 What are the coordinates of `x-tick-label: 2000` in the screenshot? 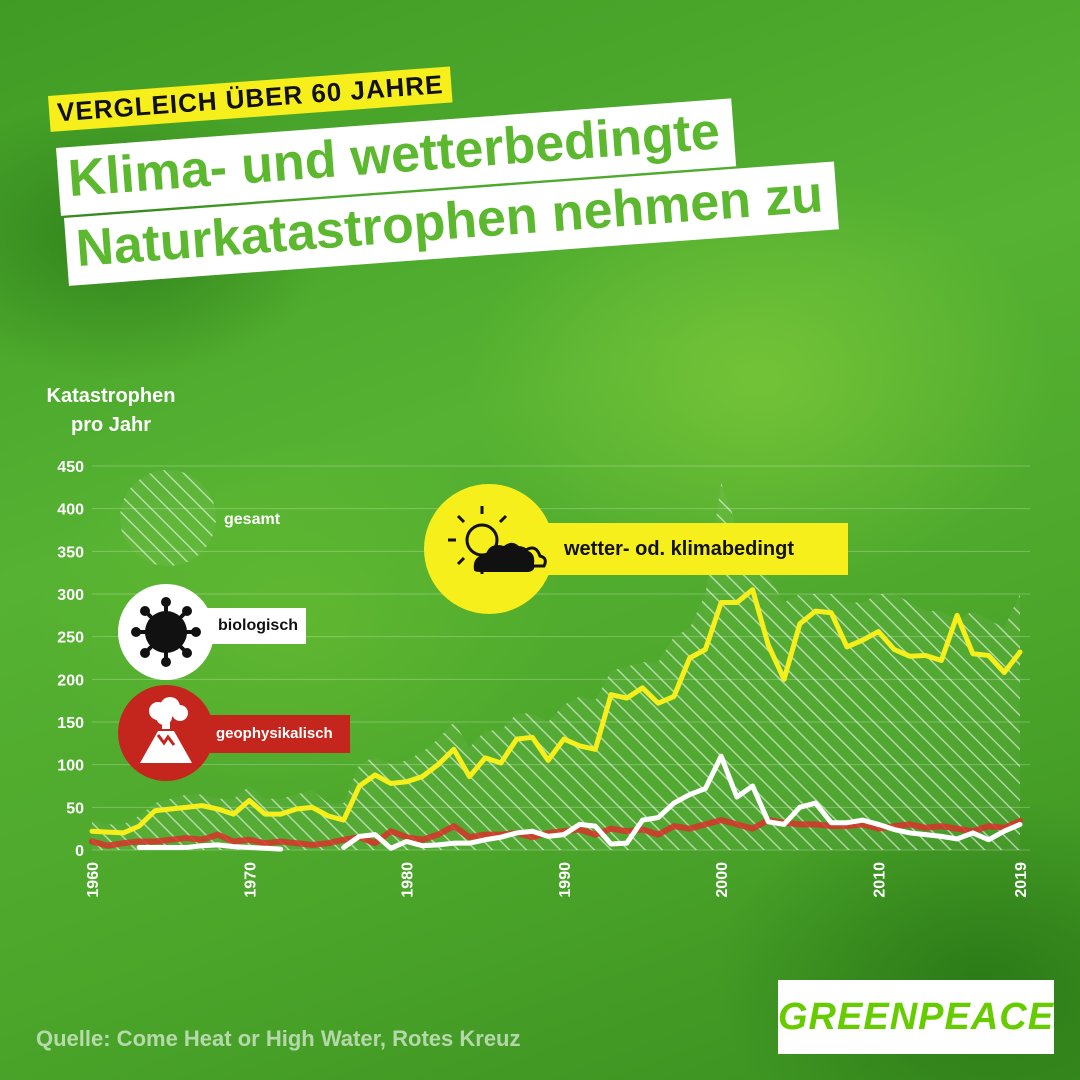 It's located at (722, 880).